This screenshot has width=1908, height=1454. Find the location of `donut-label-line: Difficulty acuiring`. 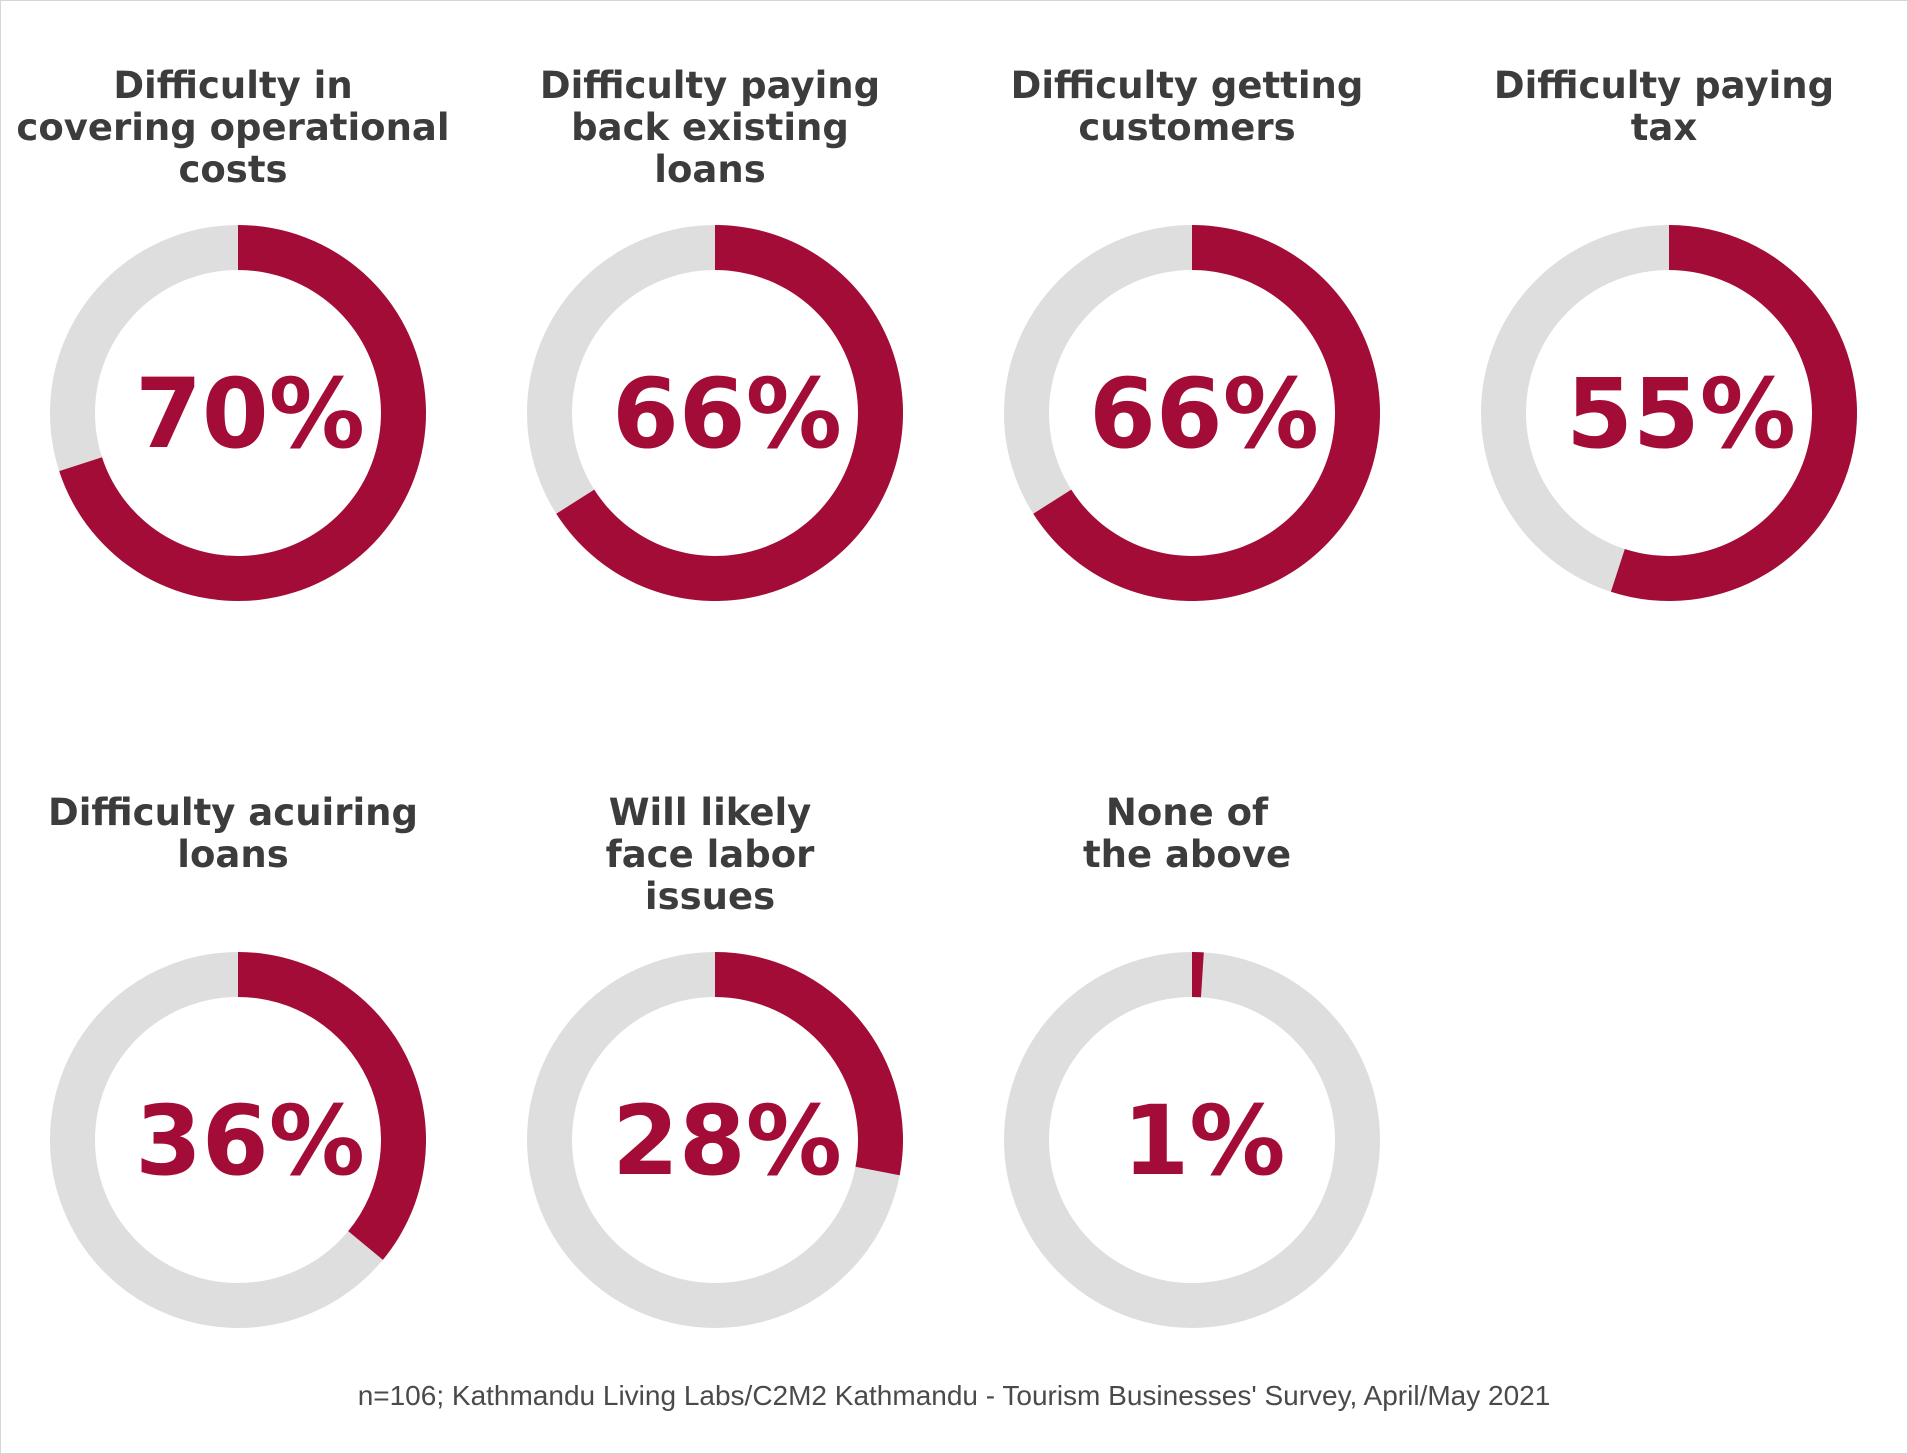

donut-label-line: Difficulty acuiring is located at coordinates (233, 812).